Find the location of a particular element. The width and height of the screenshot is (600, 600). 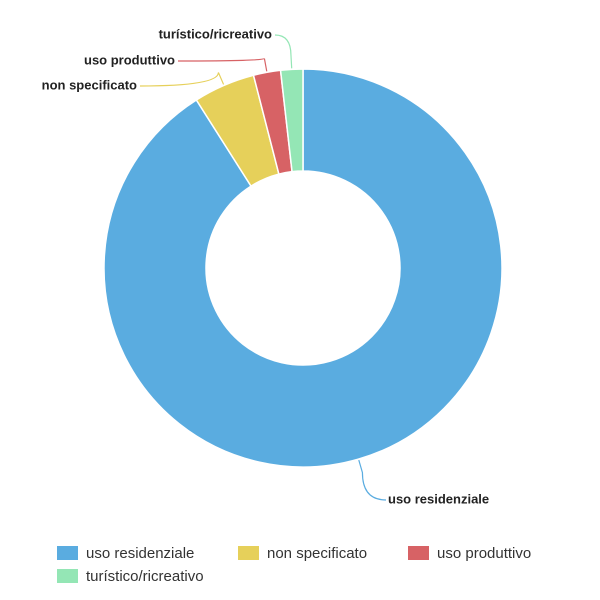

connector-uso-produttivo is located at coordinates (222, 64).